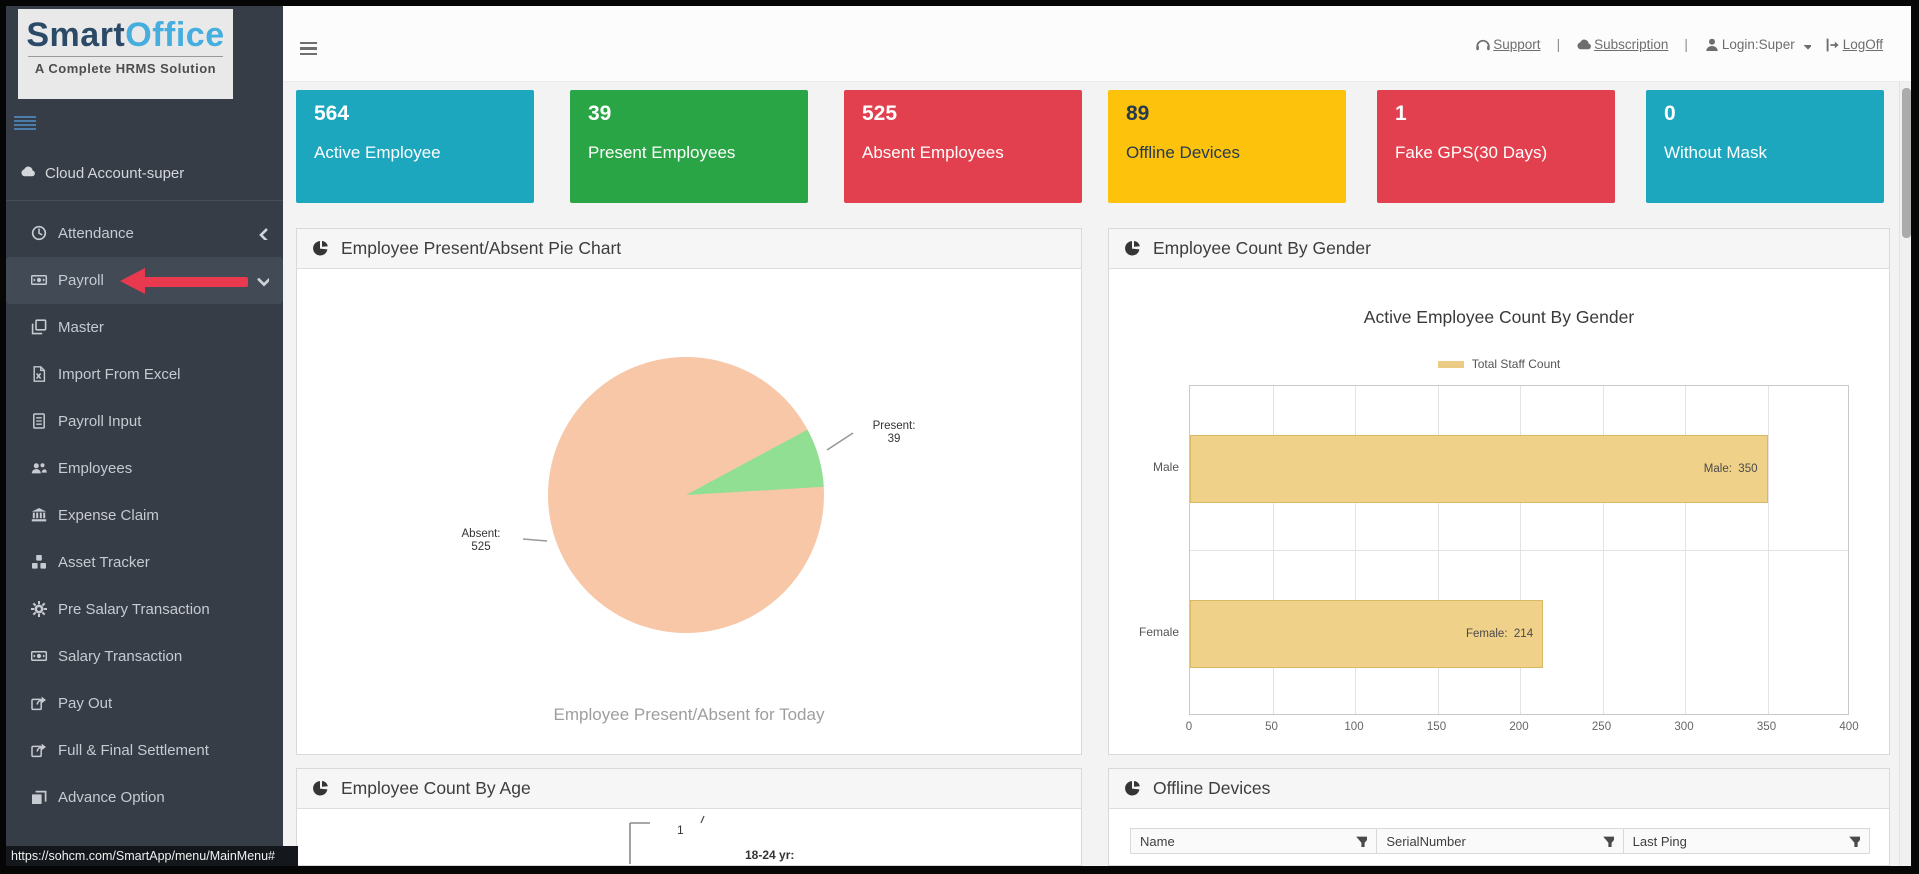 The image size is (1919, 874). Describe the element at coordinates (39, 609) in the screenshot. I see `gear-icon` at that location.